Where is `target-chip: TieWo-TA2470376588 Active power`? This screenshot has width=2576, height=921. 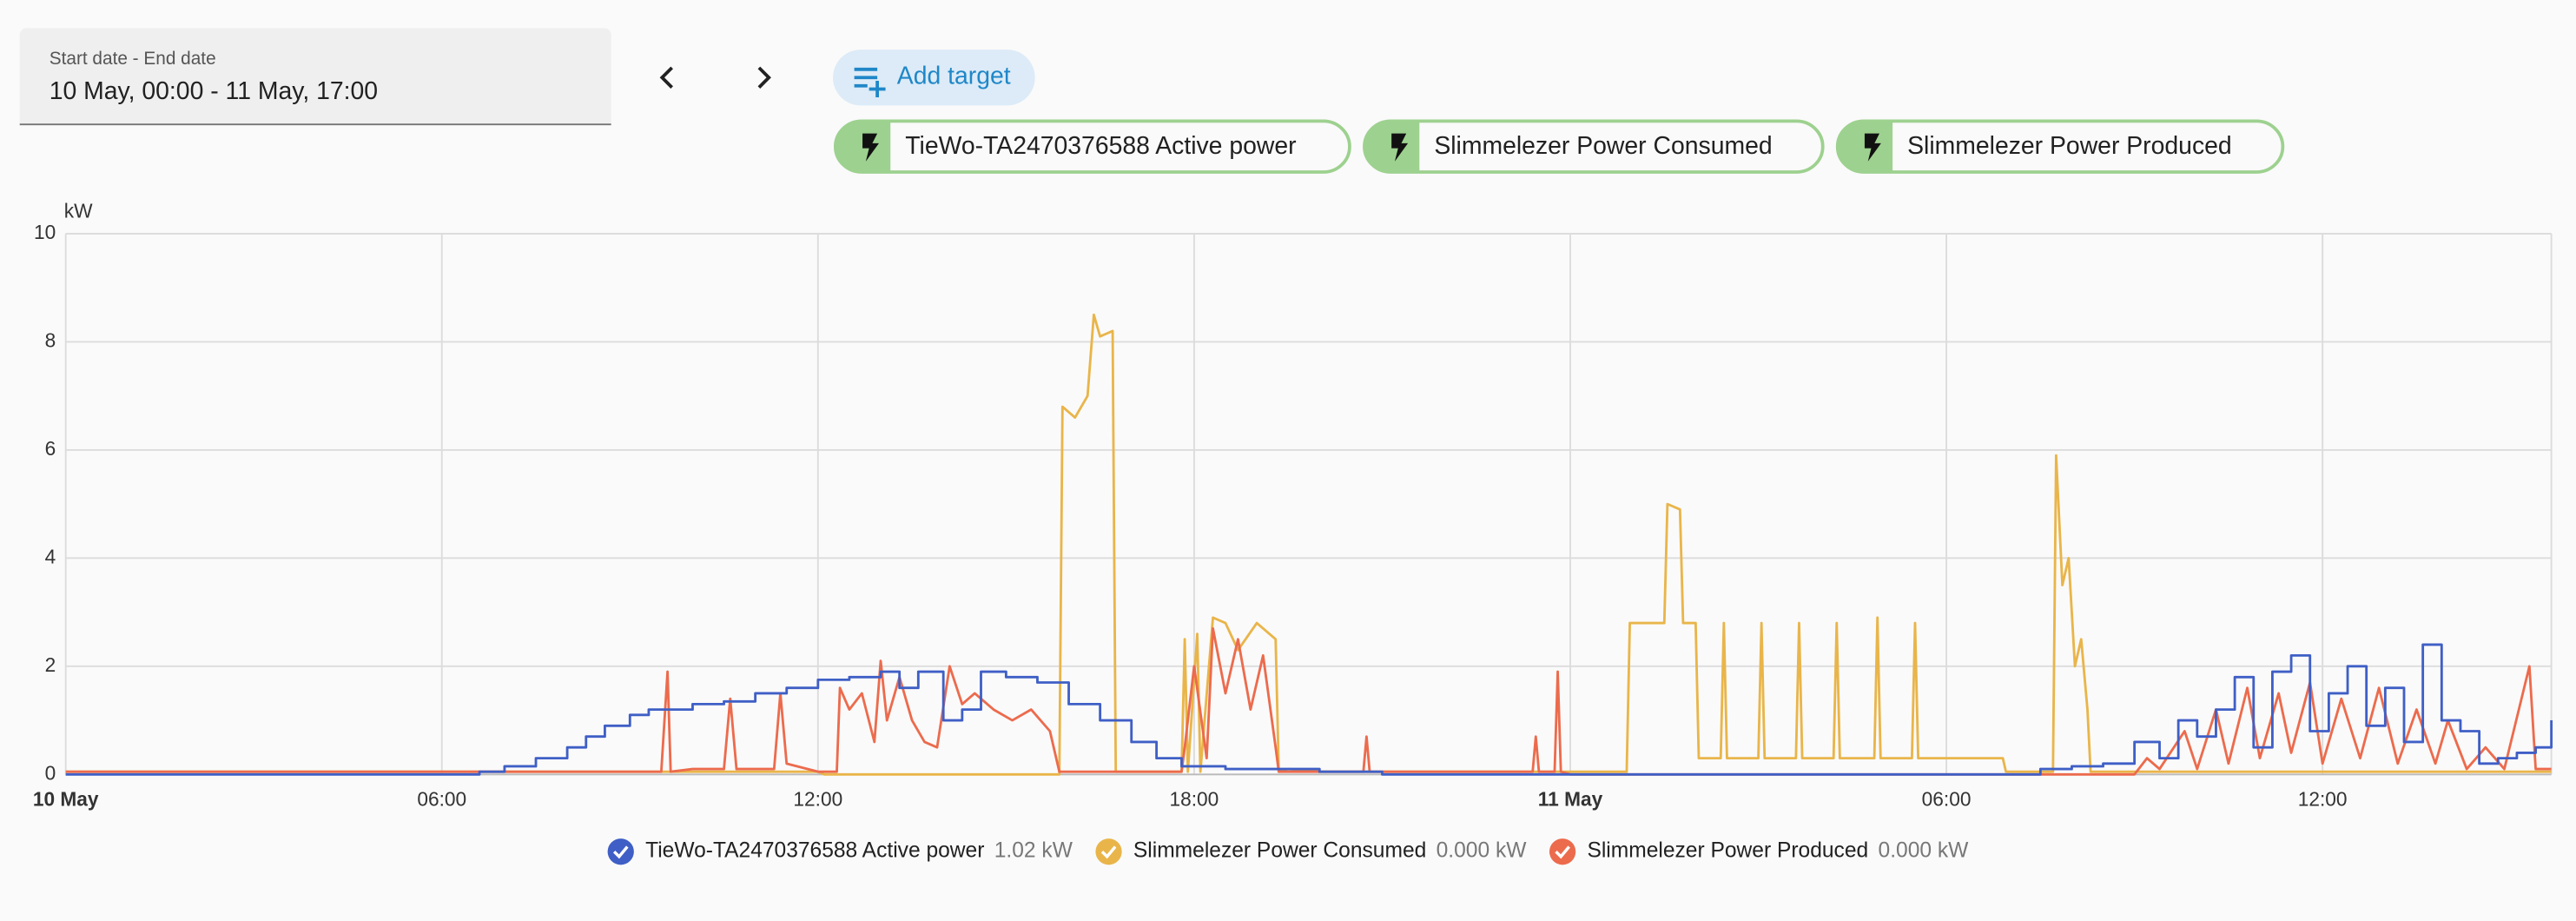
target-chip: TieWo-TA2470376588 Active power is located at coordinates (1092, 146).